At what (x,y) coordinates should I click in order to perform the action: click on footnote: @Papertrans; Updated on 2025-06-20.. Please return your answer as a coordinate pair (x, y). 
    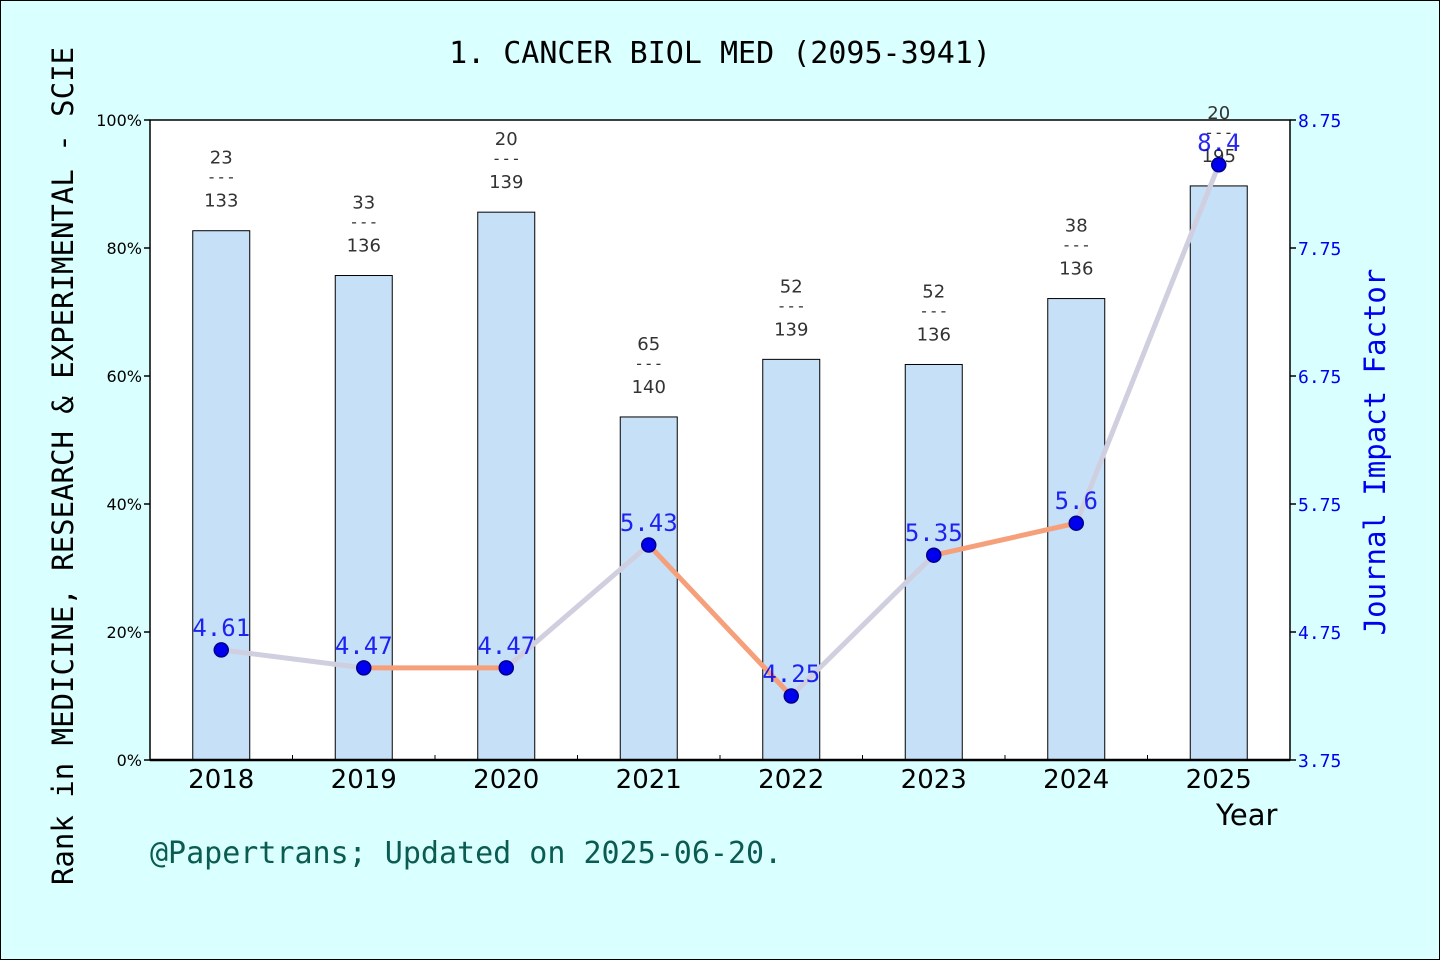
    Looking at the image, I should click on (466, 853).